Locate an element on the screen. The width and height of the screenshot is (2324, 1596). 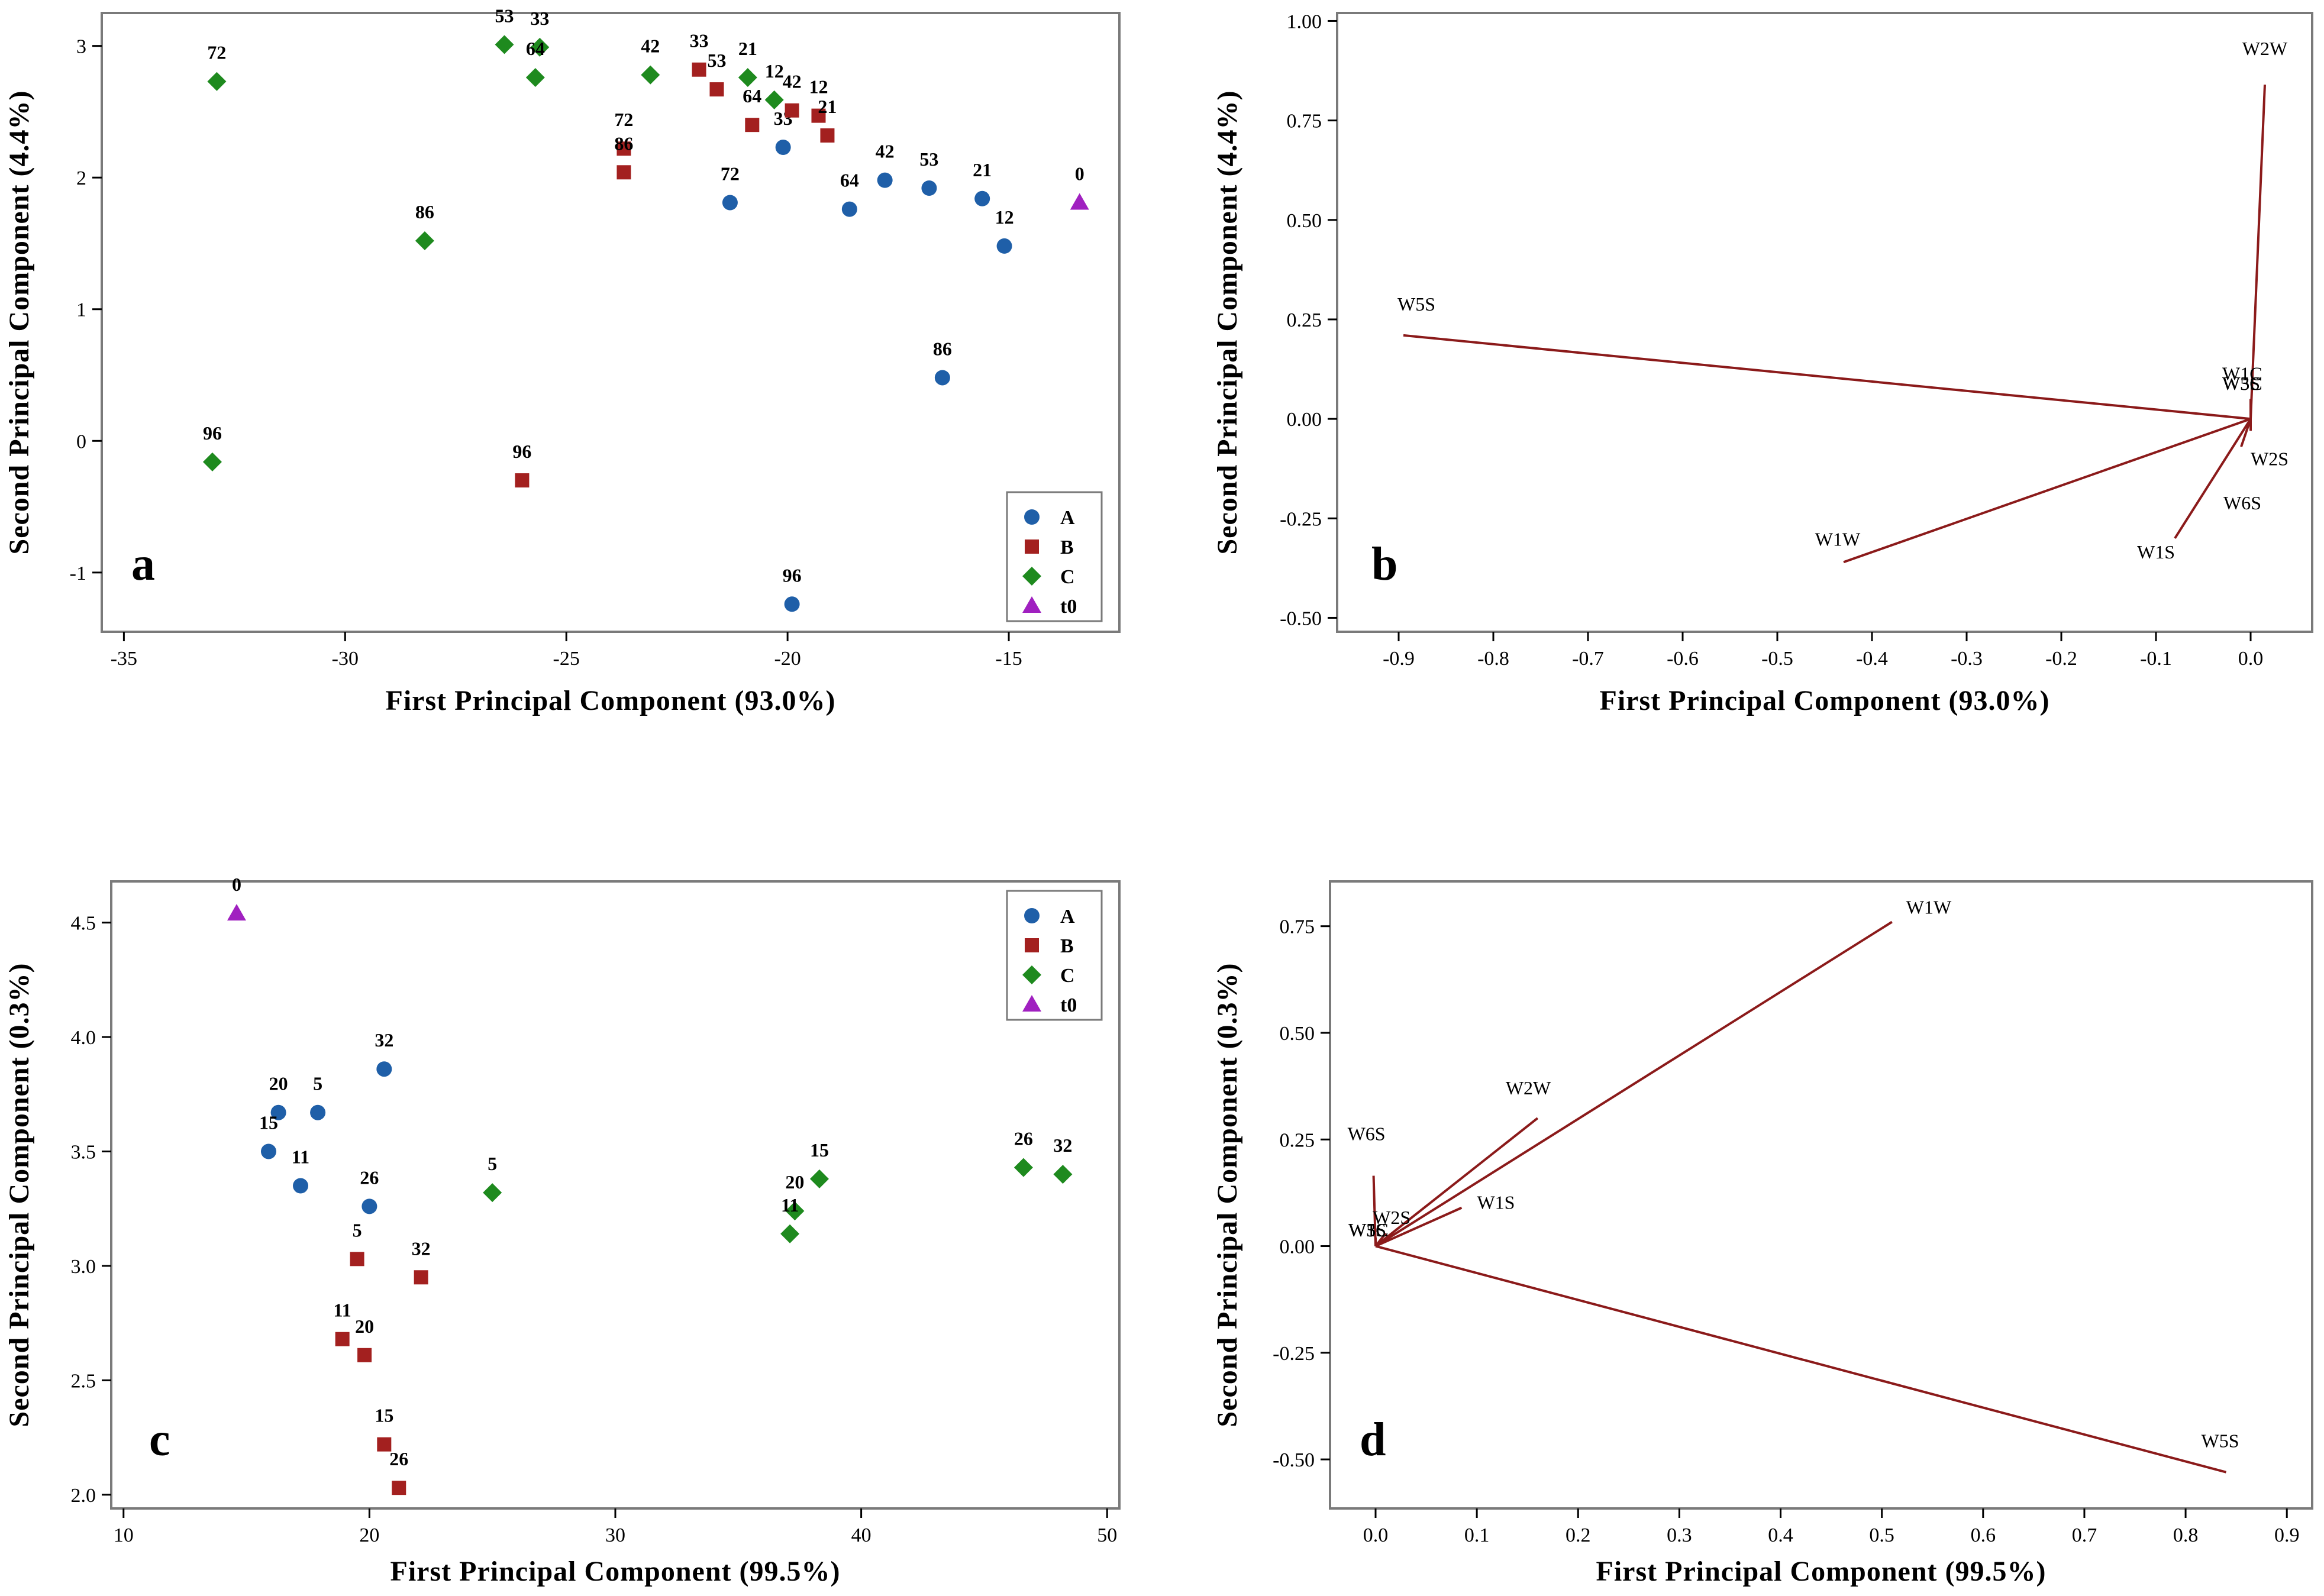
panel-tag: d is located at coordinates (1373, 1440).